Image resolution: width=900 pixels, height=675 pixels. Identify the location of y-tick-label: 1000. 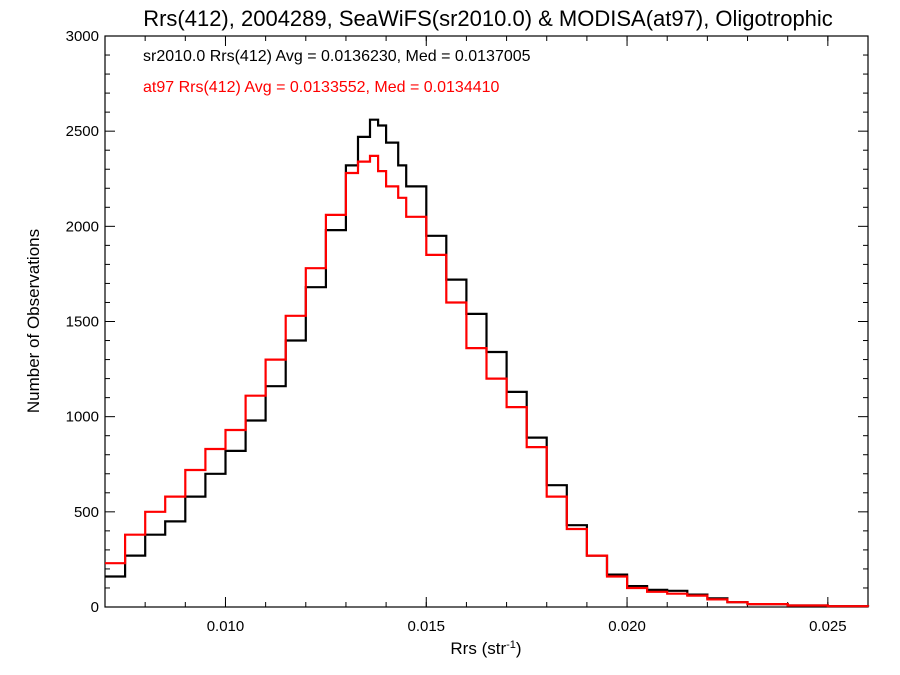
(82, 417).